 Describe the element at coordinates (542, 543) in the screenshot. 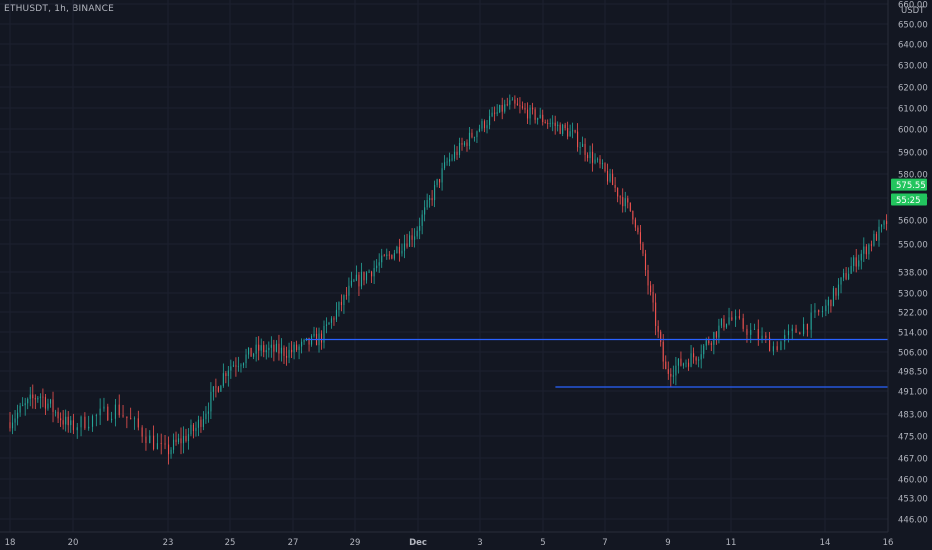

I see `time-tick-label: 5` at that location.